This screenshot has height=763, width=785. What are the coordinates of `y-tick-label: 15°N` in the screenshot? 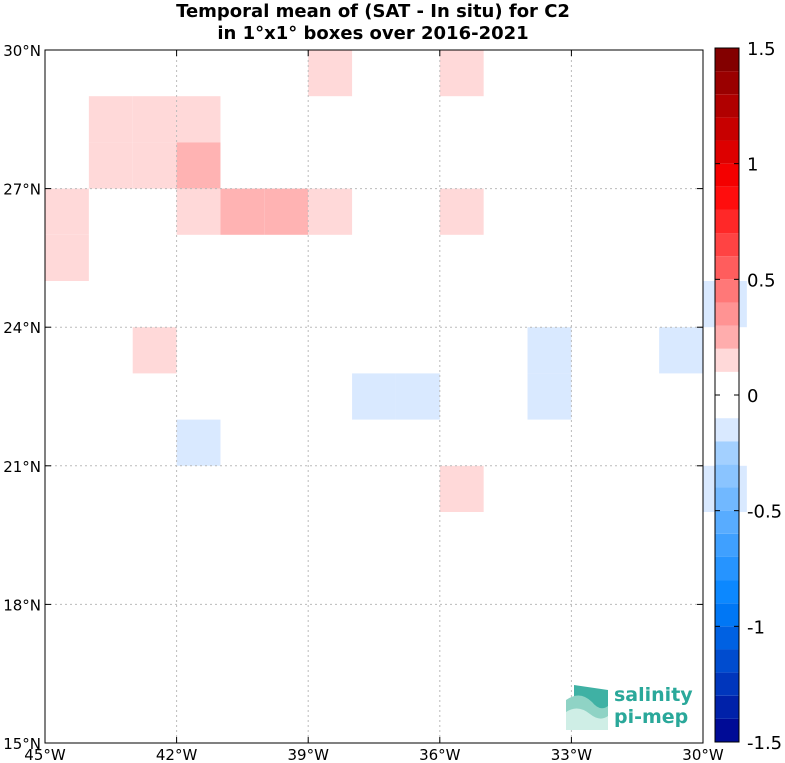 It's located at (22, 744).